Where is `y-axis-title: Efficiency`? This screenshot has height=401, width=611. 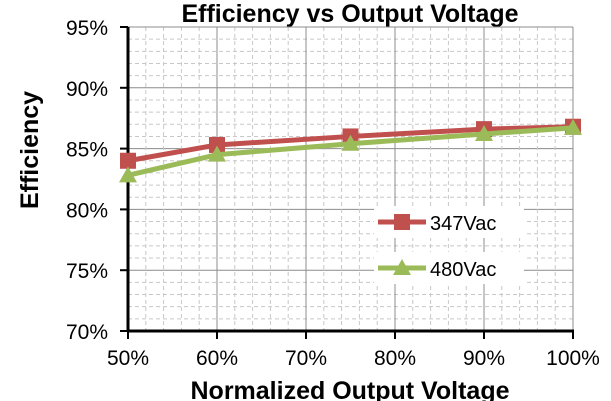 y-axis-title: Efficiency is located at coordinates (30, 150).